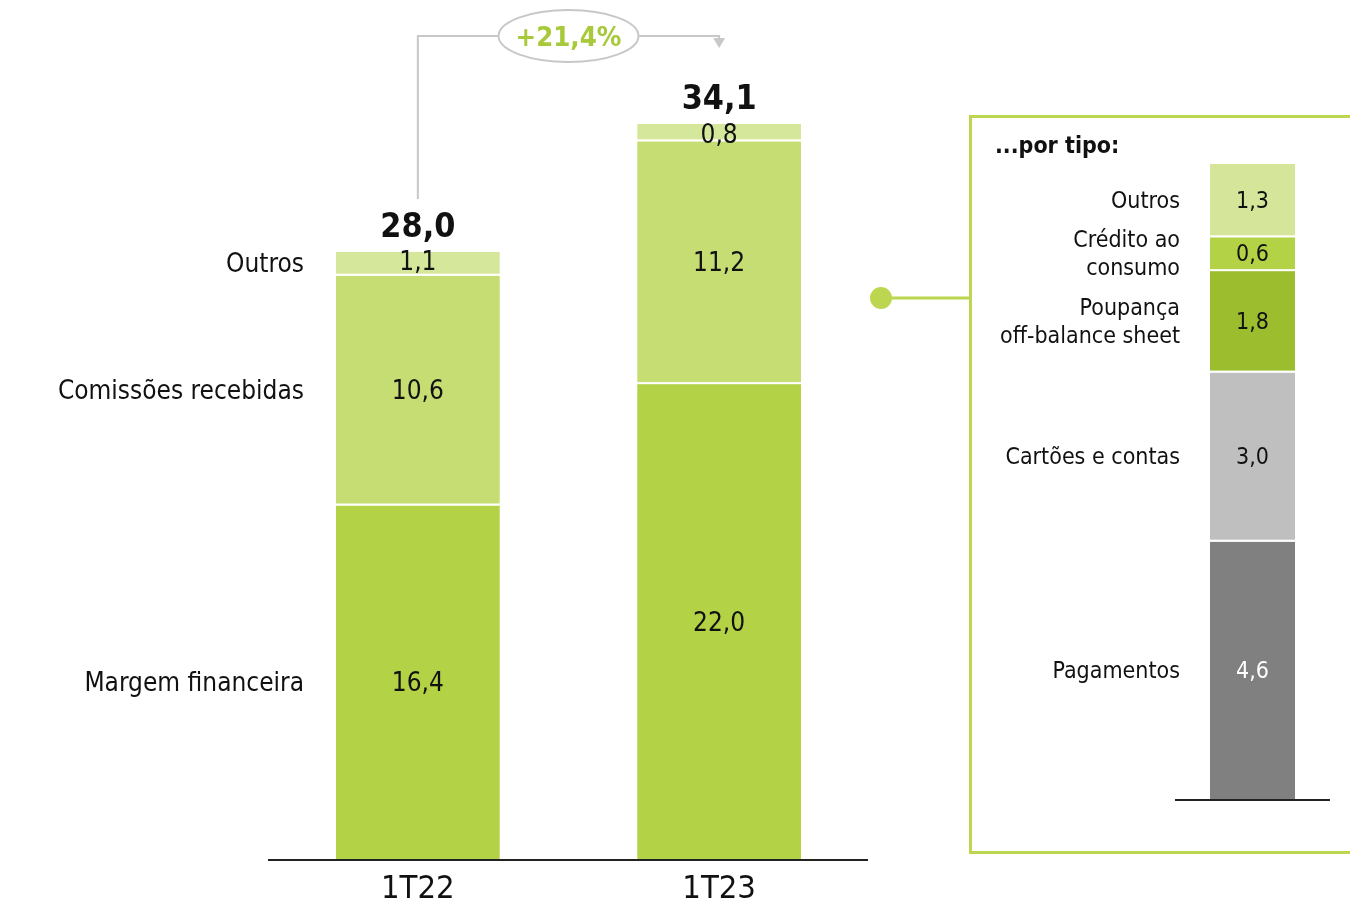  What do you see at coordinates (1252, 199) in the screenshot?
I see `data-label: 1,3` at bounding box center [1252, 199].